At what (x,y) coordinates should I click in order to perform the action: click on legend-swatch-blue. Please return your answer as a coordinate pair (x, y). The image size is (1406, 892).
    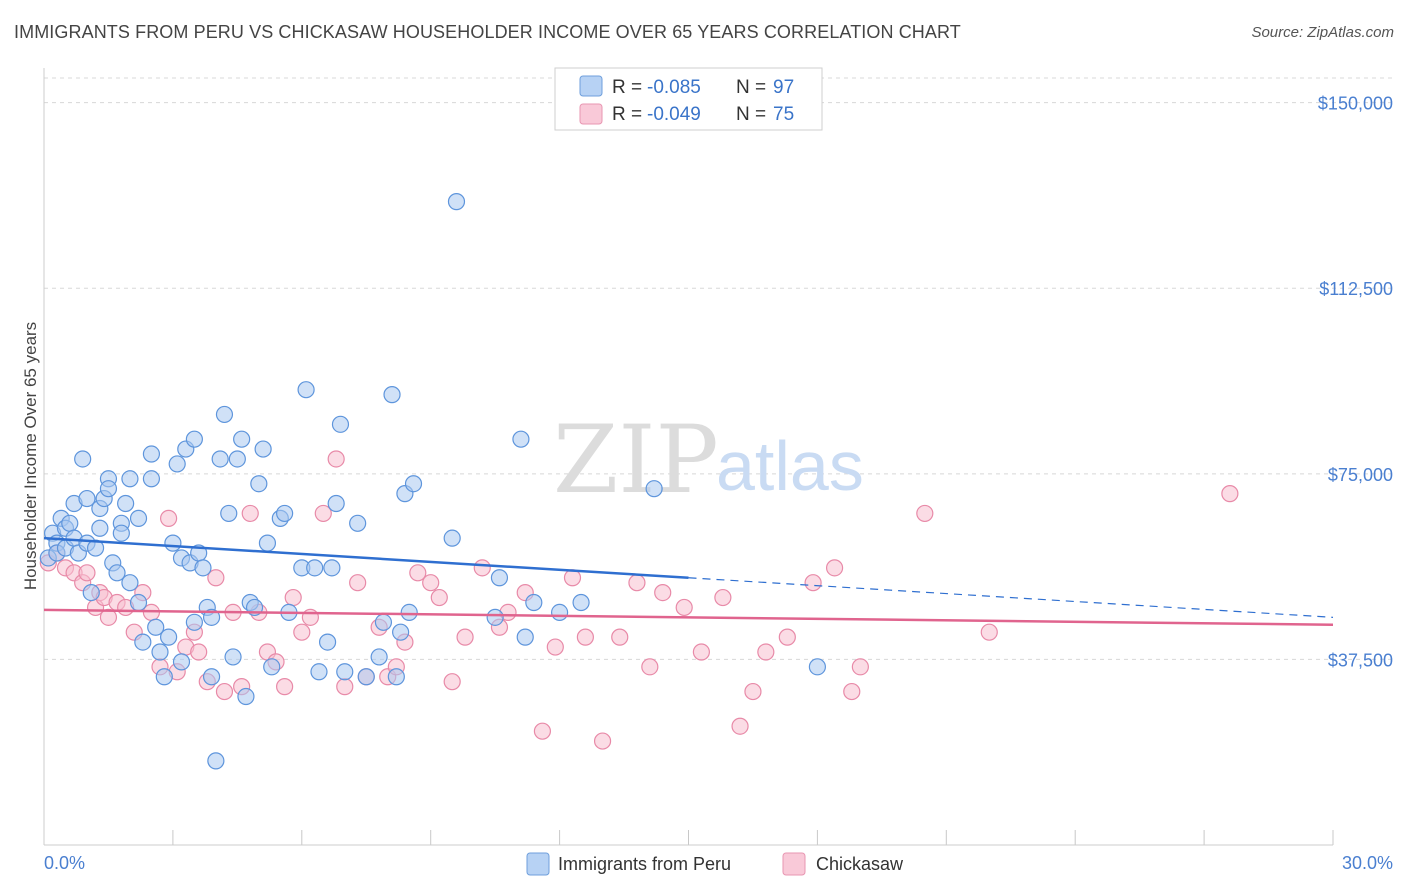
    Looking at the image, I should click on (591, 86).